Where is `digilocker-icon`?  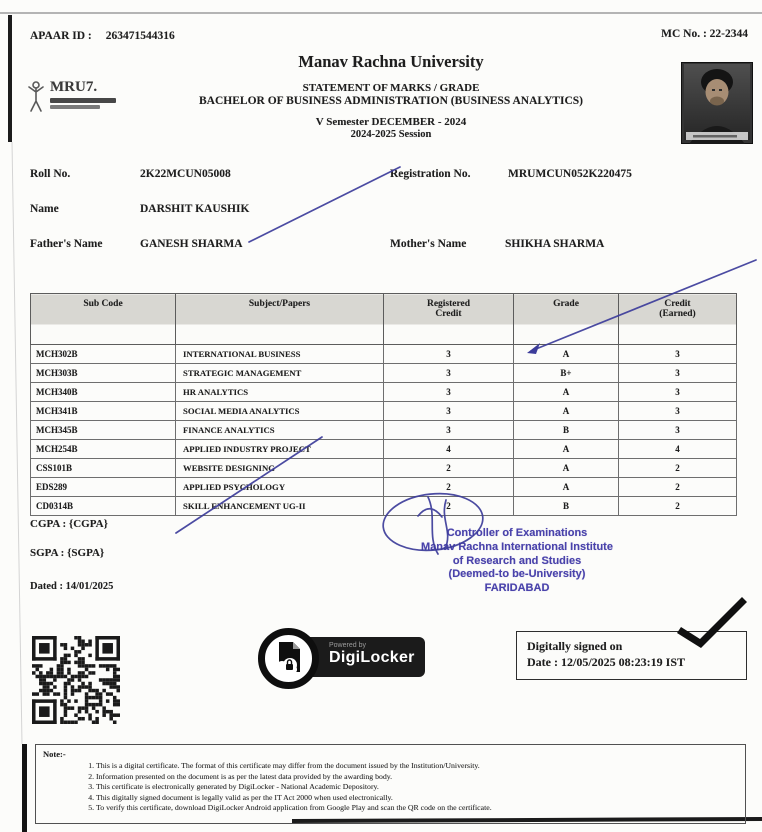 digilocker-icon is located at coordinates (288, 658).